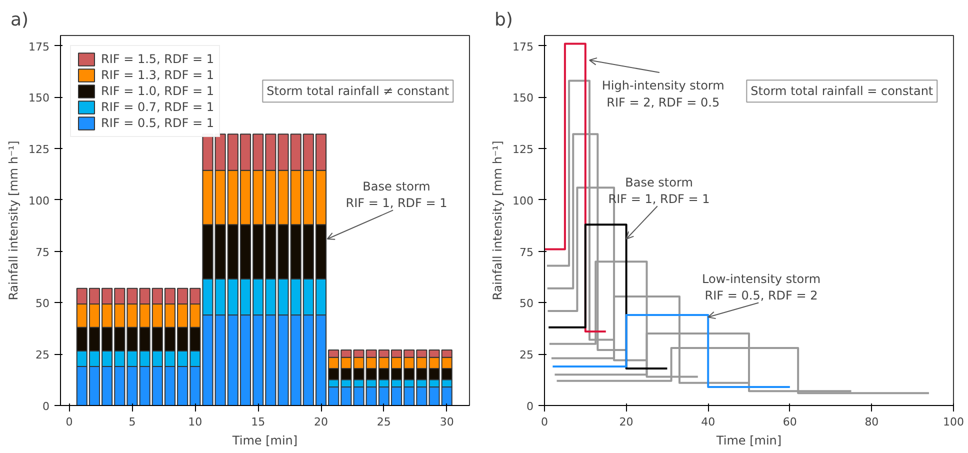  I want to click on x-tick-label: 5, so click(132, 422).